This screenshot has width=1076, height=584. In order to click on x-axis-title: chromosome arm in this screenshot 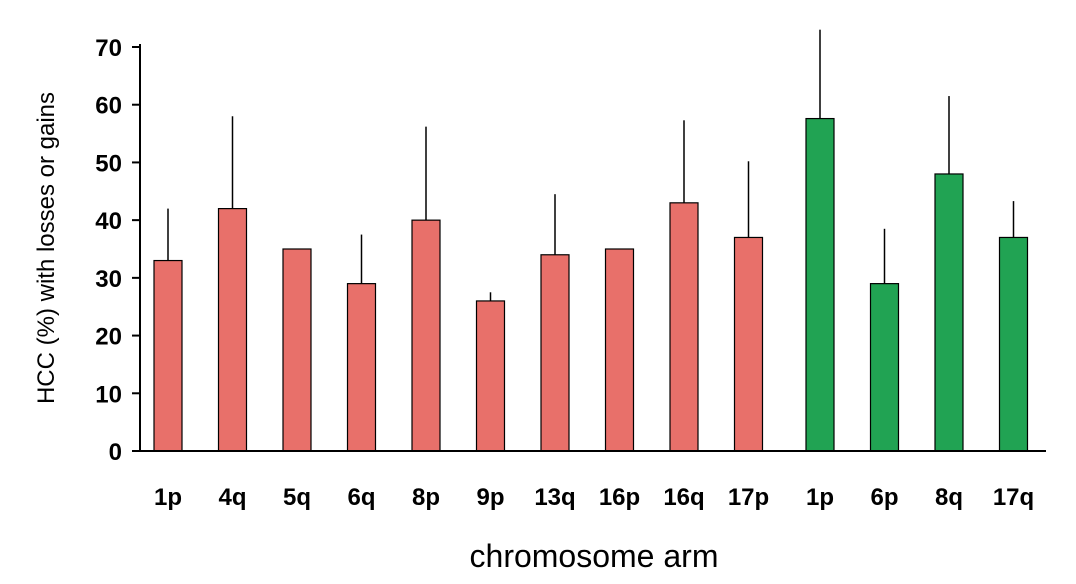, I will do `click(594, 556)`.